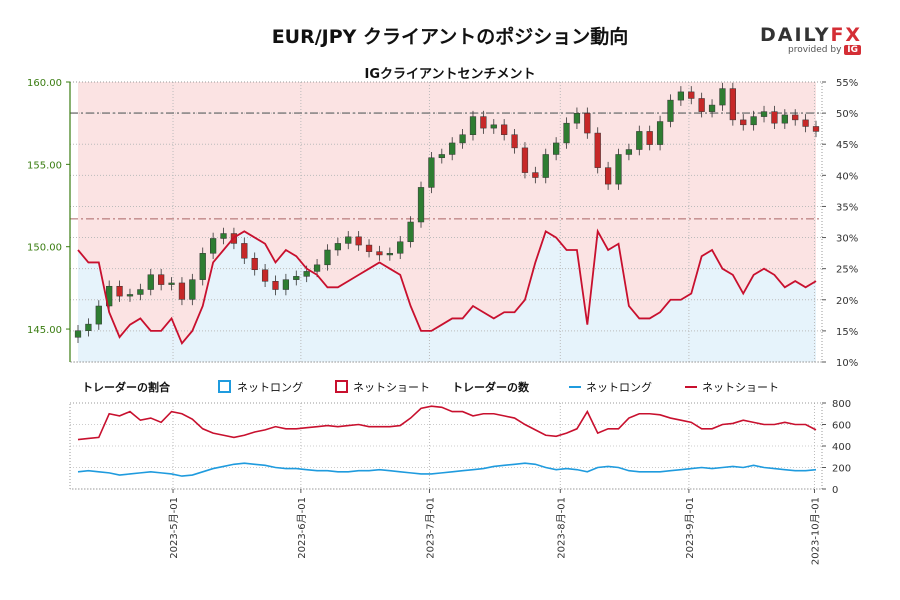  What do you see at coordinates (450, 74) in the screenshot?
I see `chart-subtitle: IGクライアントセンチメント` at bounding box center [450, 74].